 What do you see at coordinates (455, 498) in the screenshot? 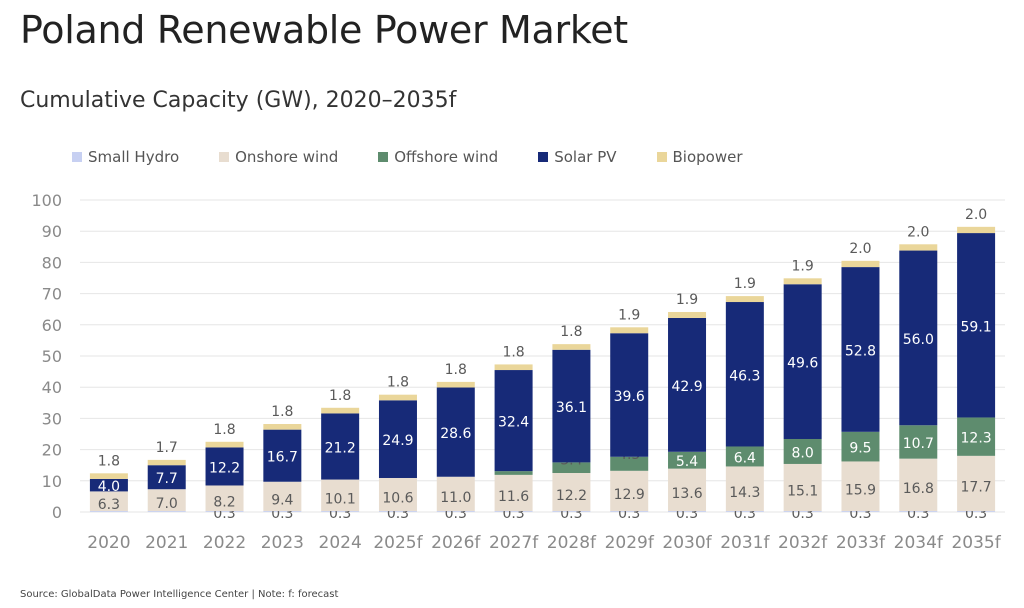
I see `data-label-onshore-wind-2026f: 11.0` at bounding box center [455, 498].